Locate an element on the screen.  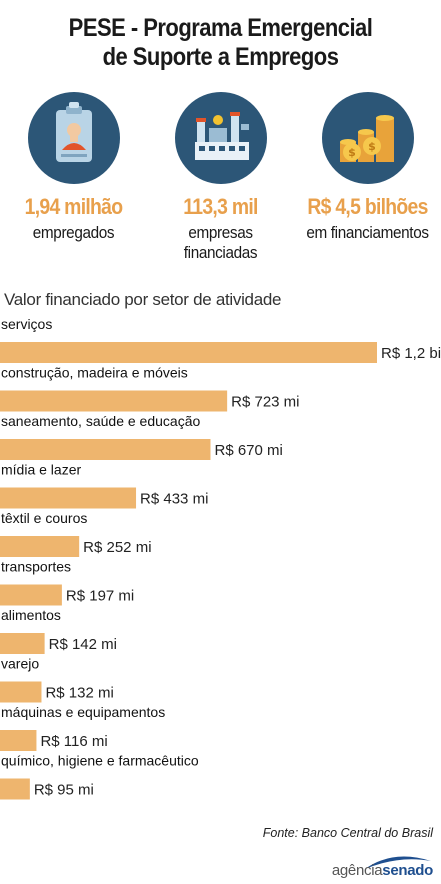
id-badge-icon is located at coordinates (73, 138).